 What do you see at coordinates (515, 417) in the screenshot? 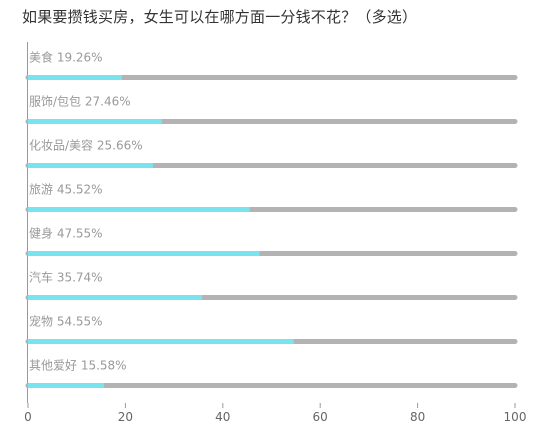
I see `x-tick-label: 100` at bounding box center [515, 417].